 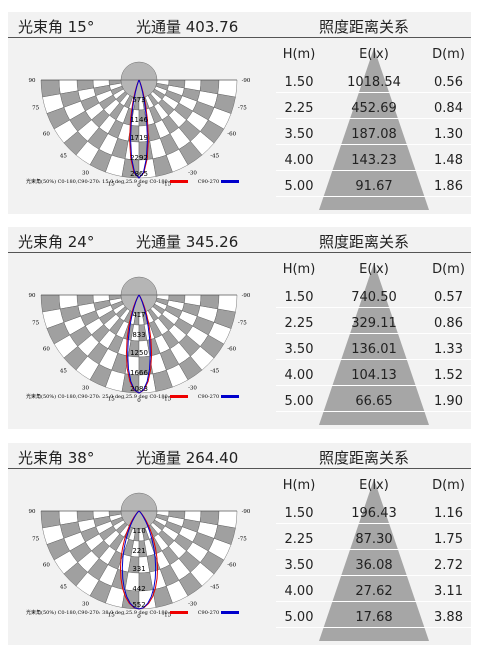 What do you see at coordinates (448, 513) in the screenshot?
I see `diameter-cell: 1.16` at bounding box center [448, 513].